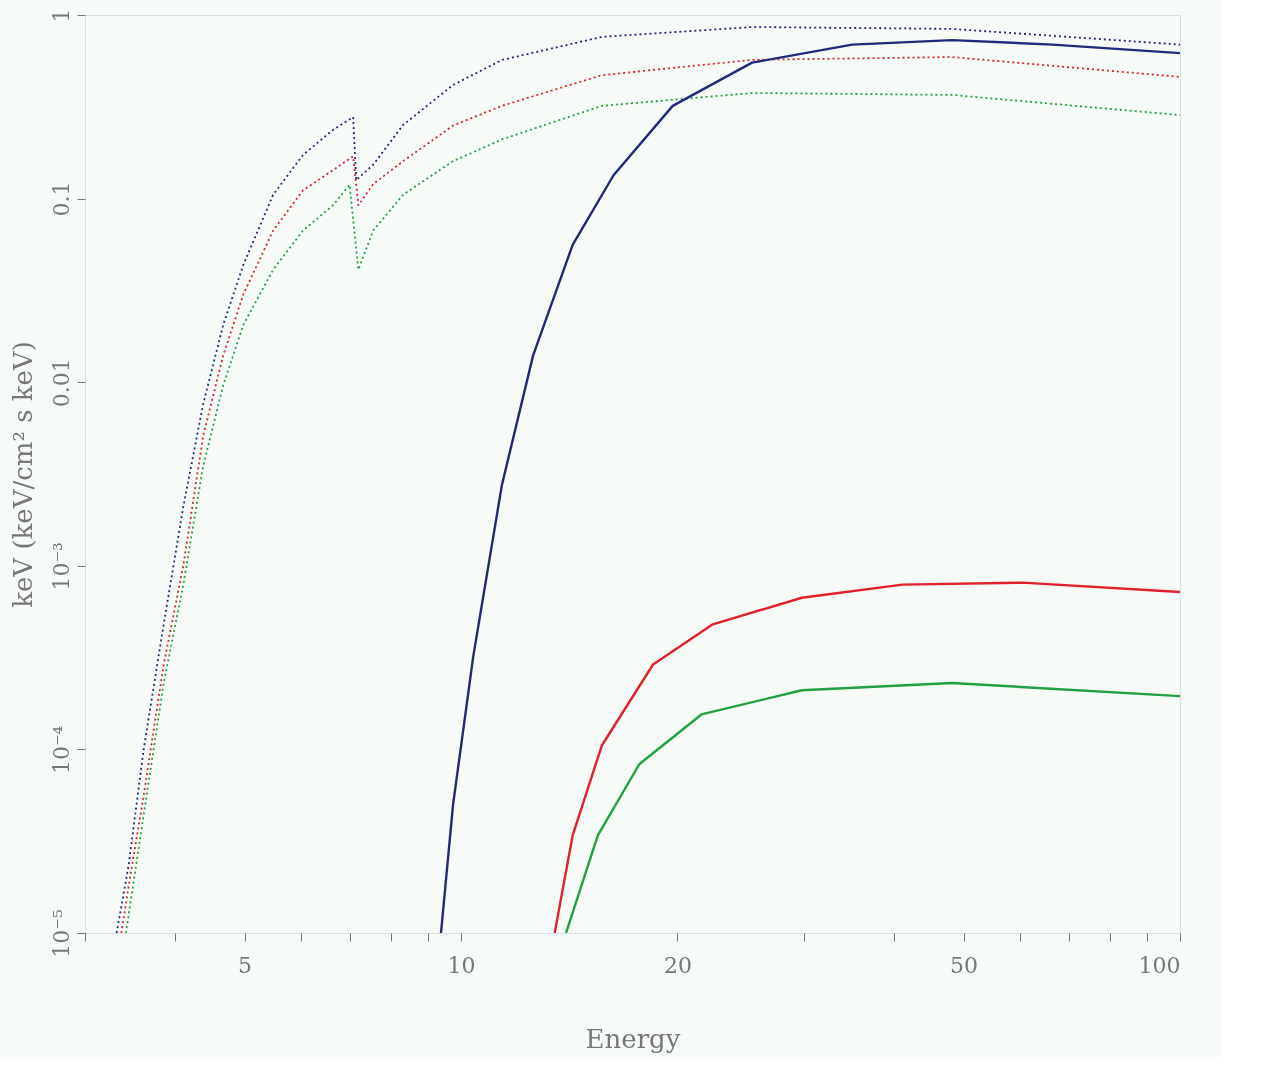 Image resolution: width=1278 pixels, height=1078 pixels. Describe the element at coordinates (1159, 965) in the screenshot. I see `x-tick-label: 100` at that location.